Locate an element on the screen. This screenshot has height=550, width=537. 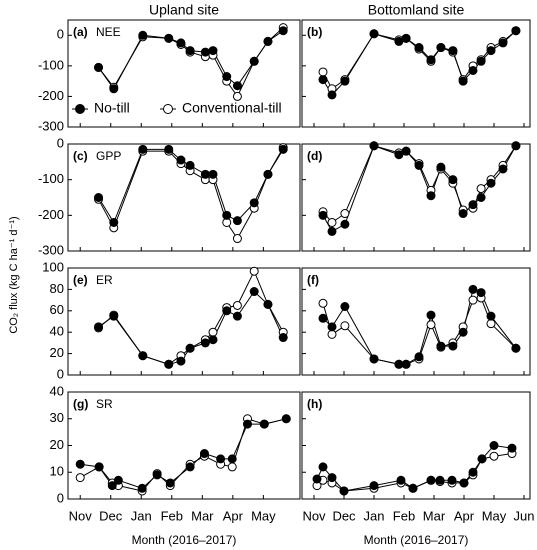
panel-name: GPP is located at coordinates (108, 156).